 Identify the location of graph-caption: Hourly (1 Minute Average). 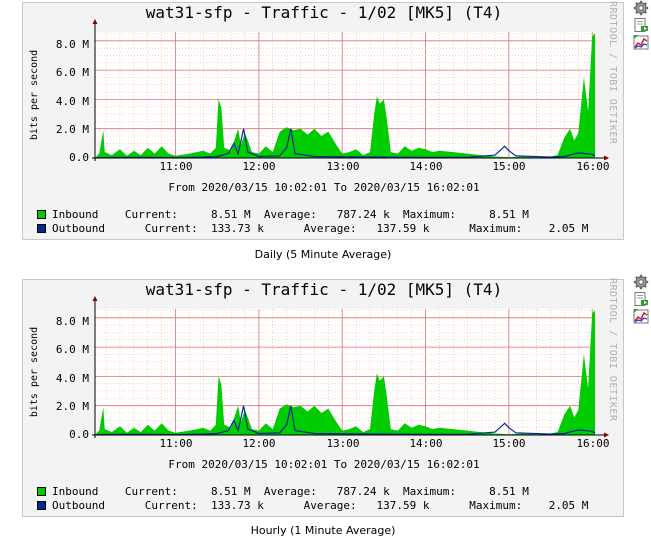
(323, 530).